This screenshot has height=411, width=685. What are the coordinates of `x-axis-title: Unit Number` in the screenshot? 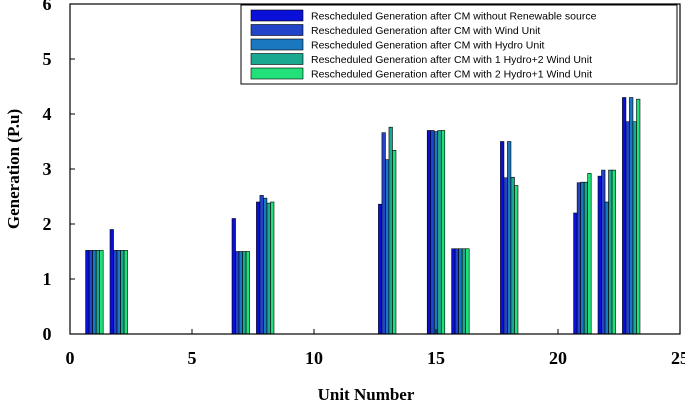 It's located at (366, 394).